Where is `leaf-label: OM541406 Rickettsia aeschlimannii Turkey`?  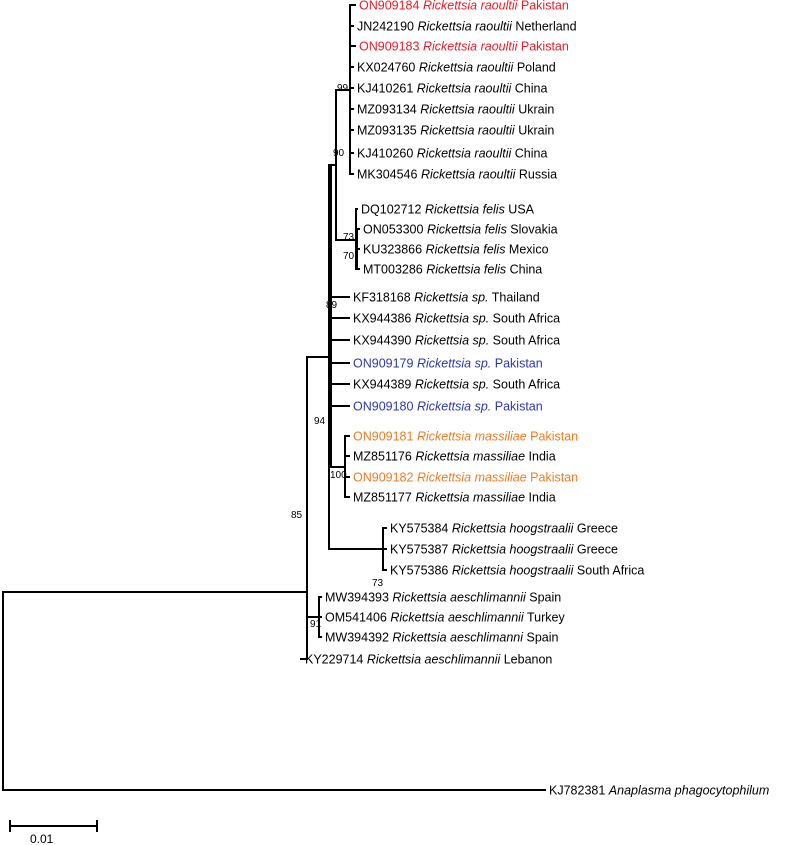 leaf-label: OM541406 Rickettsia aeschlimannii Turkey is located at coordinates (445, 618).